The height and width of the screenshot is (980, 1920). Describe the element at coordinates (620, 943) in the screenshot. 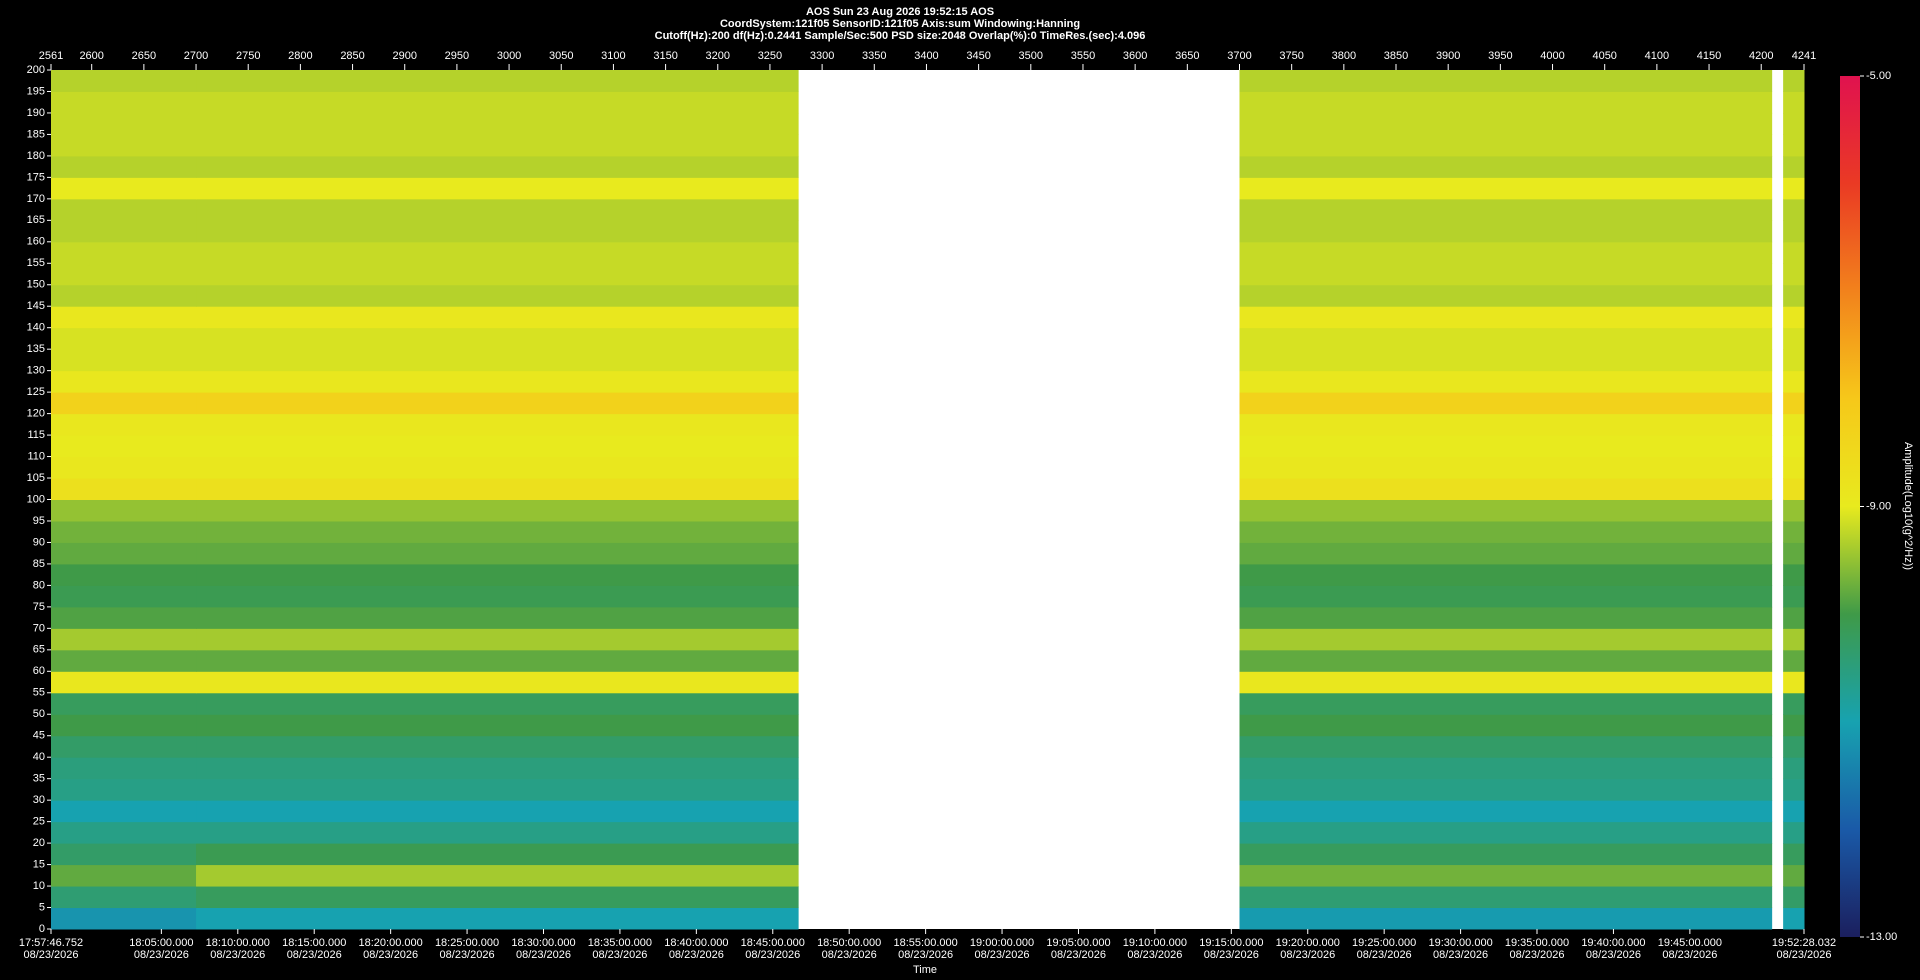

I see `time-tick-label: 18:35:00.000` at that location.